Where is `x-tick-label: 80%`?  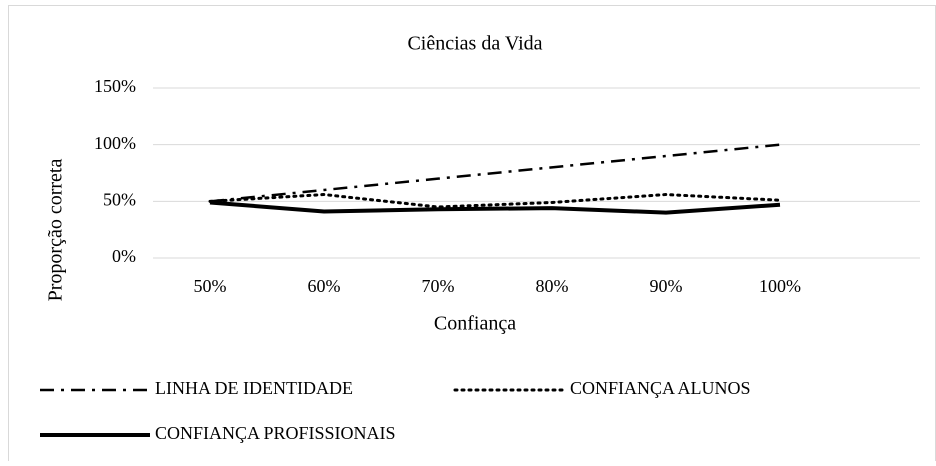 x-tick-label: 80% is located at coordinates (552, 286).